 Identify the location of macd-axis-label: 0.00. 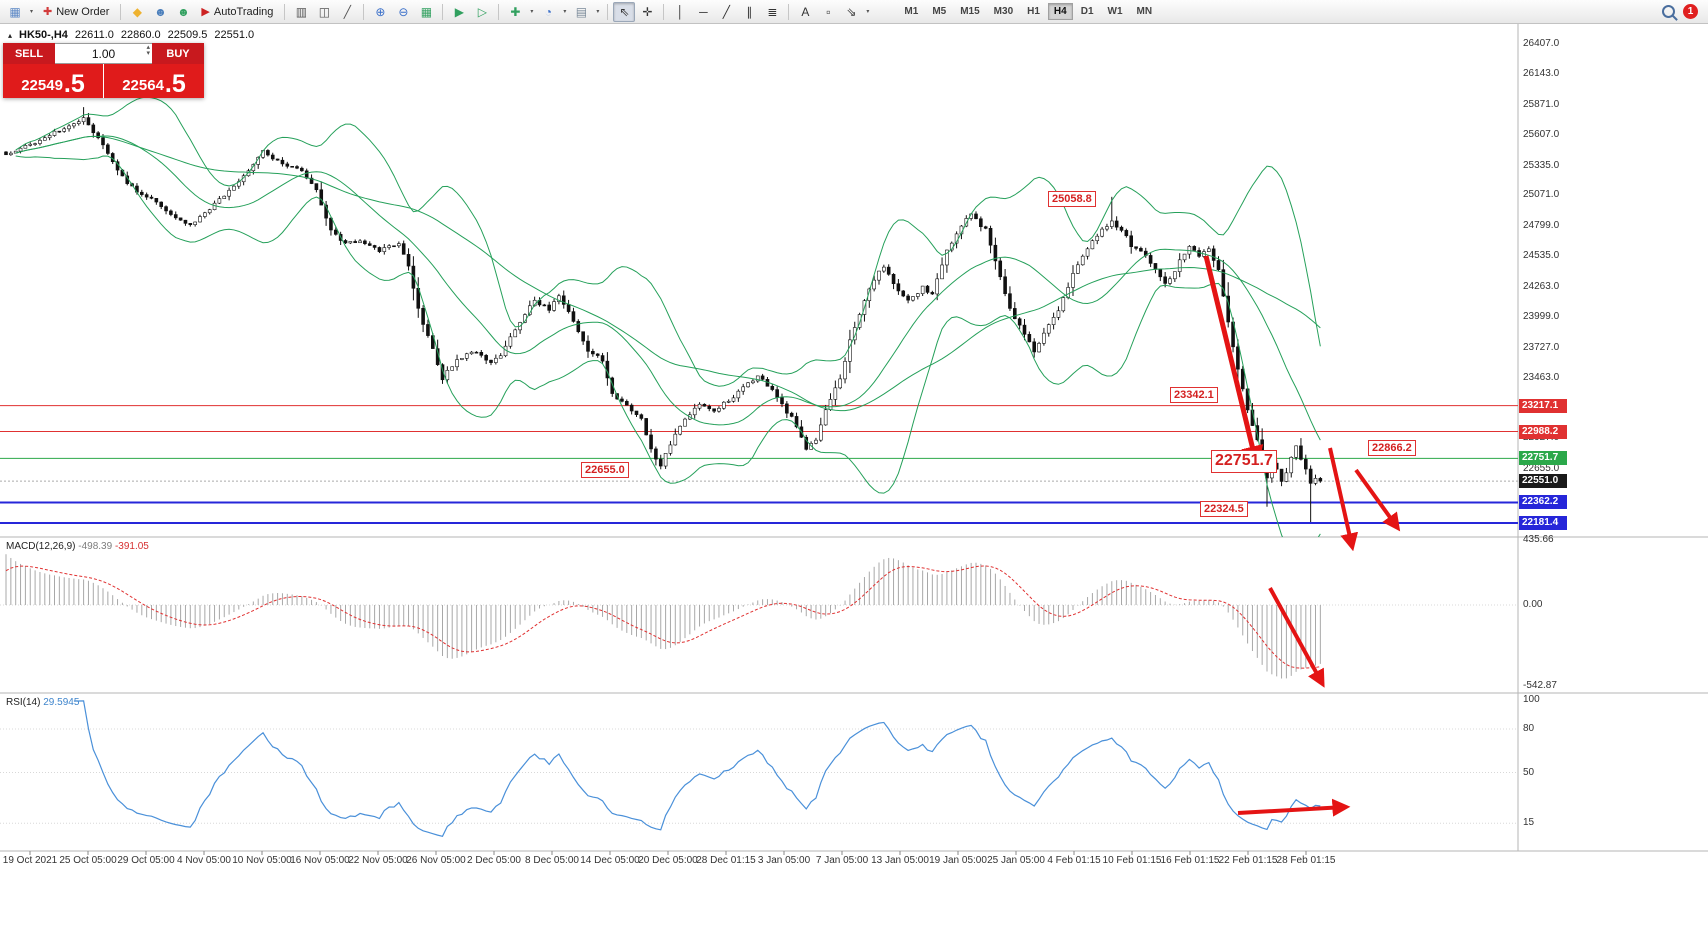
(1533, 604).